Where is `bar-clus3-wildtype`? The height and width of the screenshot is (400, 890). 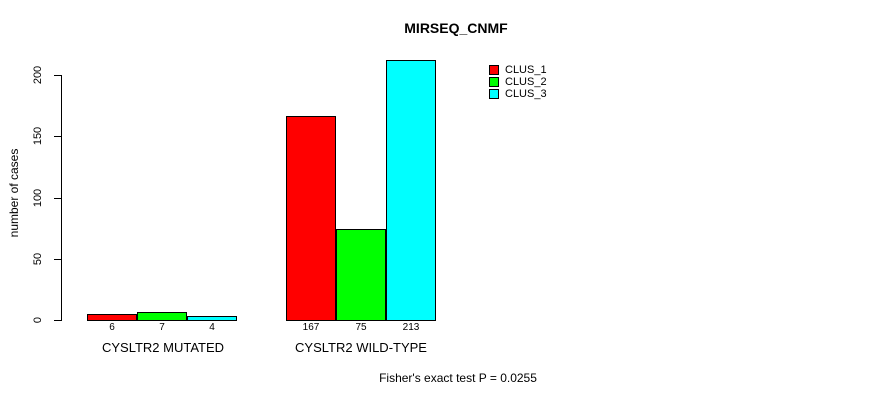
bar-clus3-wildtype is located at coordinates (411, 190).